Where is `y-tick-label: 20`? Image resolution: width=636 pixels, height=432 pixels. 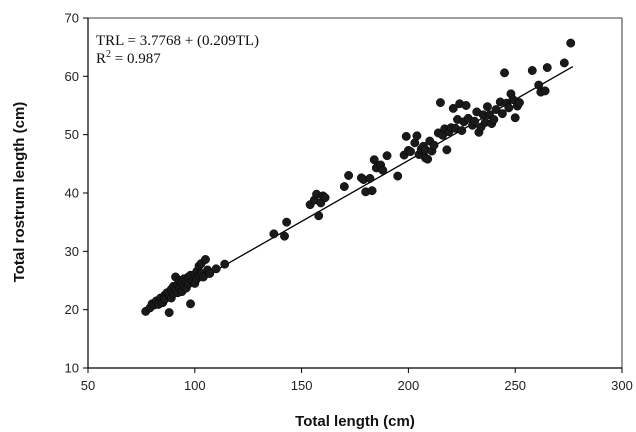 y-tick-label: 20 is located at coordinates (72, 309).